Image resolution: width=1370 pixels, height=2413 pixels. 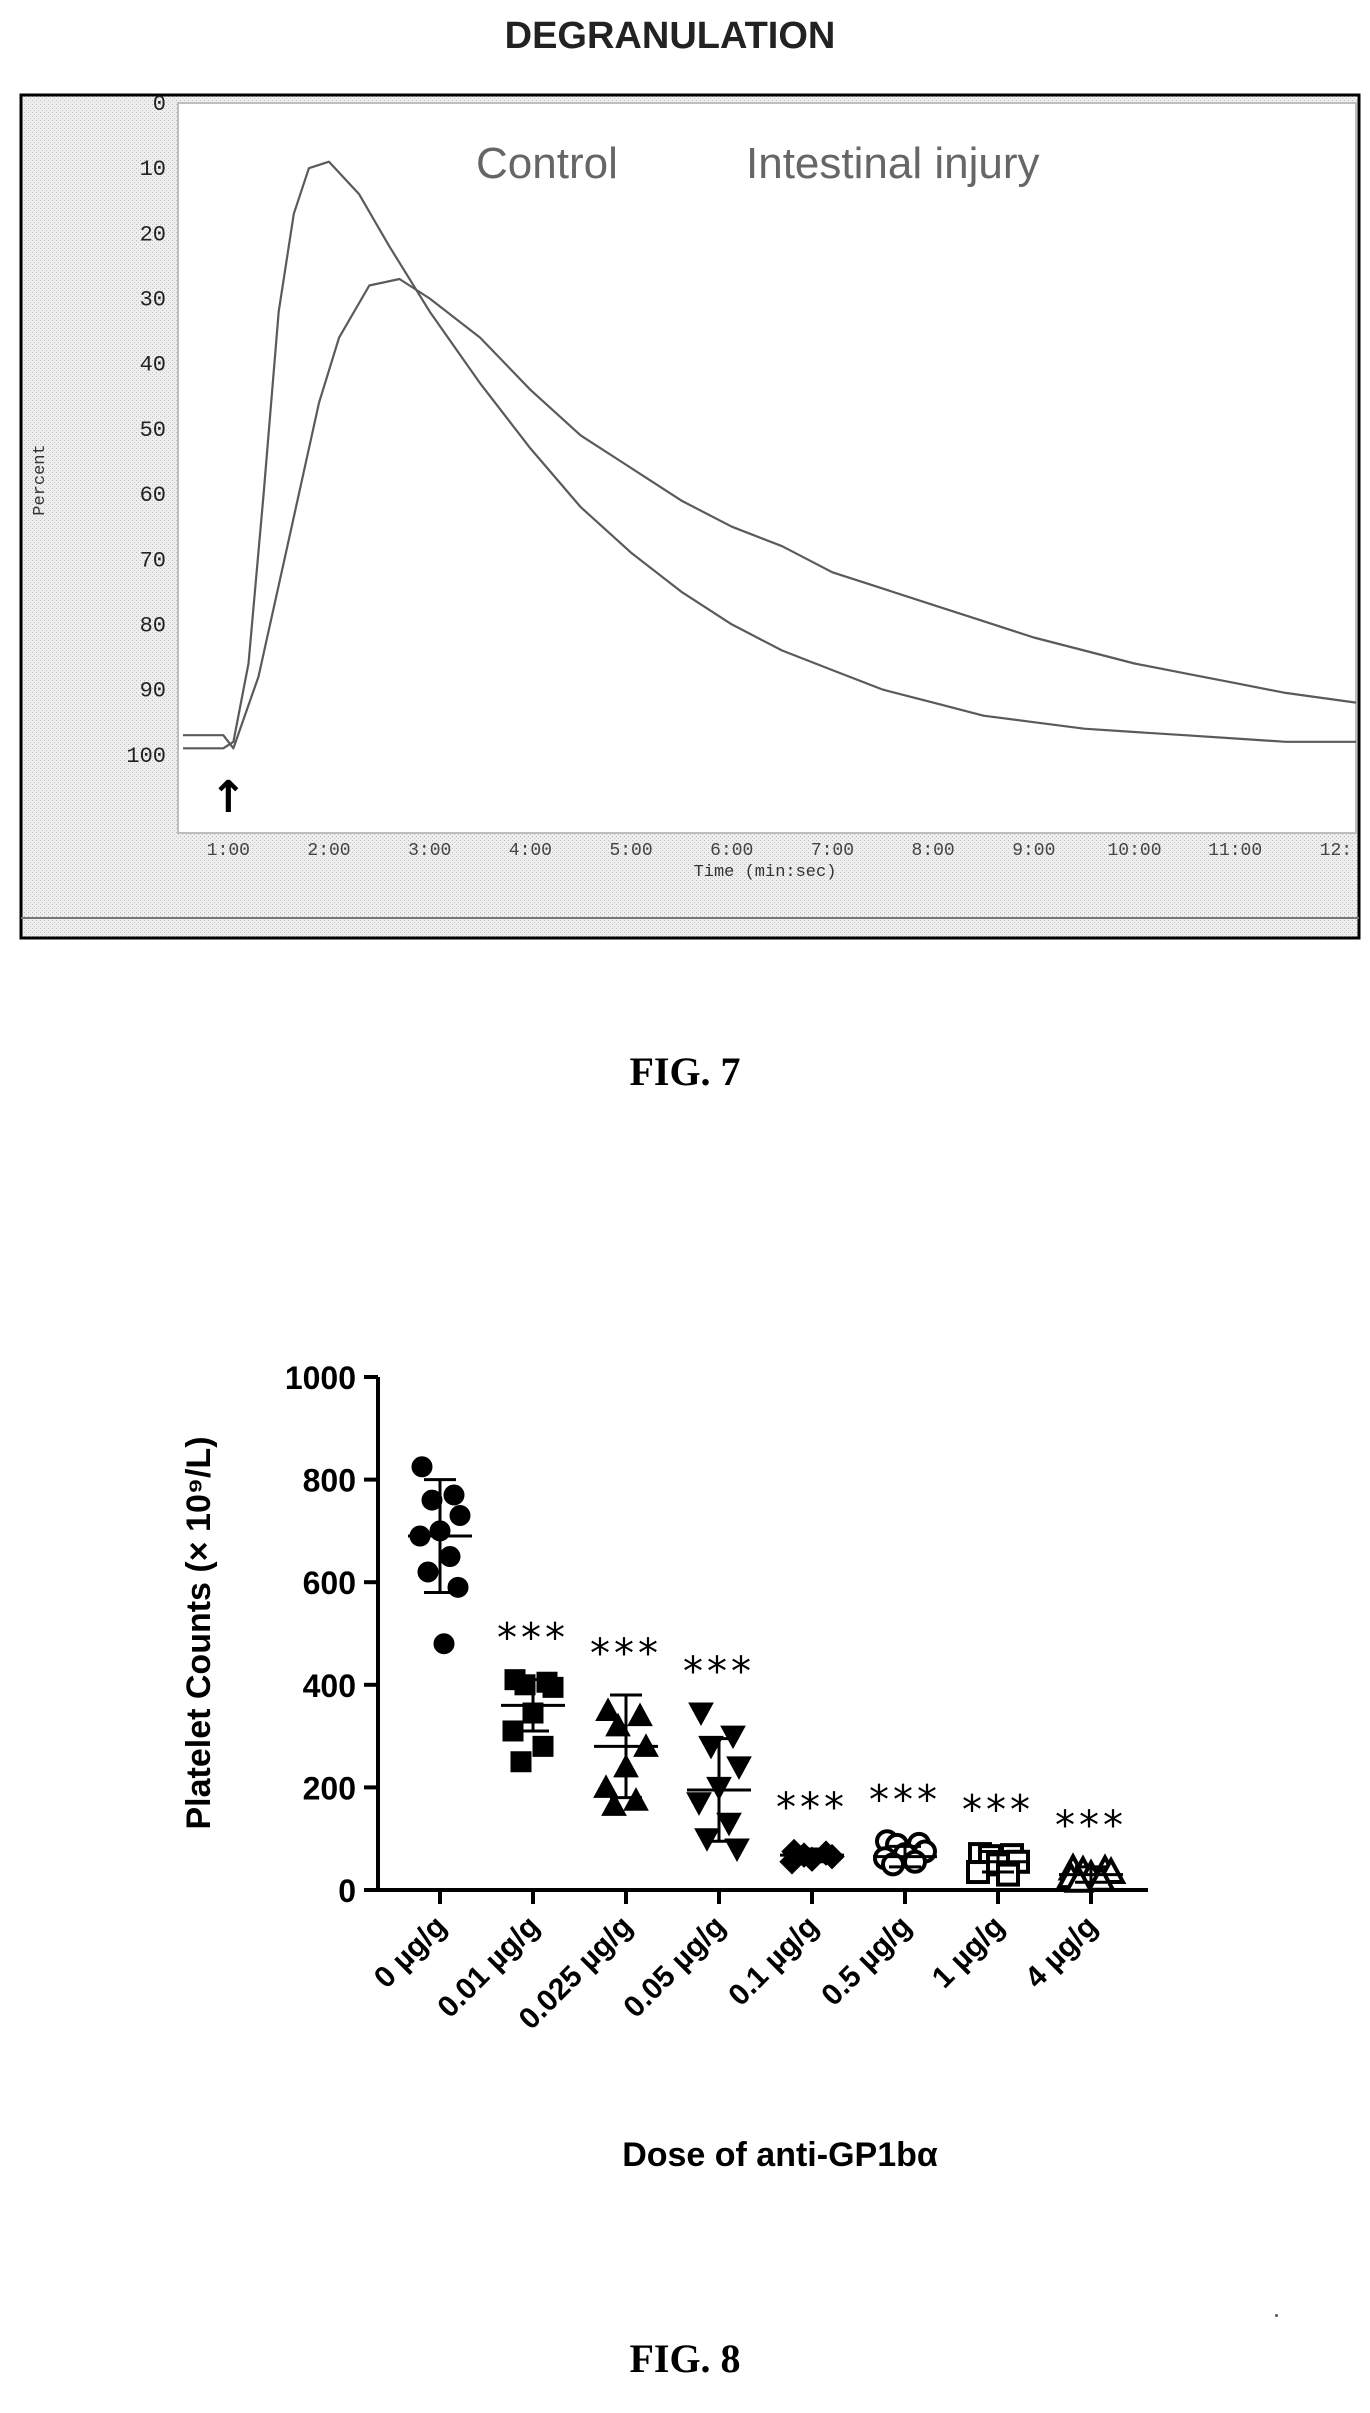 What do you see at coordinates (670, 36) in the screenshot?
I see `chart-title: DEGRANULATION` at bounding box center [670, 36].